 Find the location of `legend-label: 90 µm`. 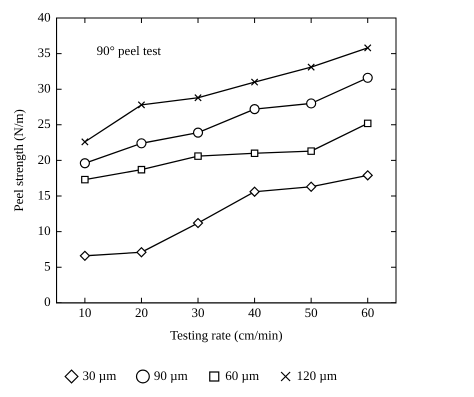

legend-label: 90 µm is located at coordinates (171, 375).